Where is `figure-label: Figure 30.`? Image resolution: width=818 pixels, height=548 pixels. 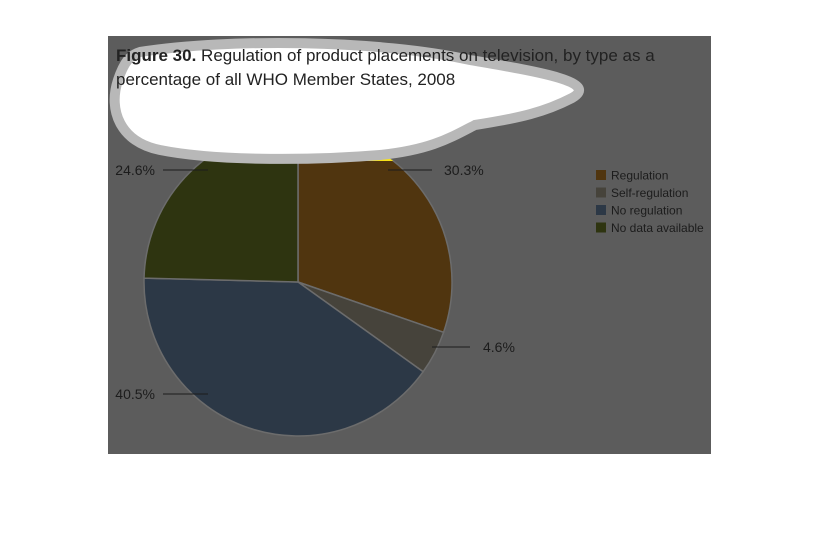 figure-label: Figure 30. is located at coordinates (156, 55).